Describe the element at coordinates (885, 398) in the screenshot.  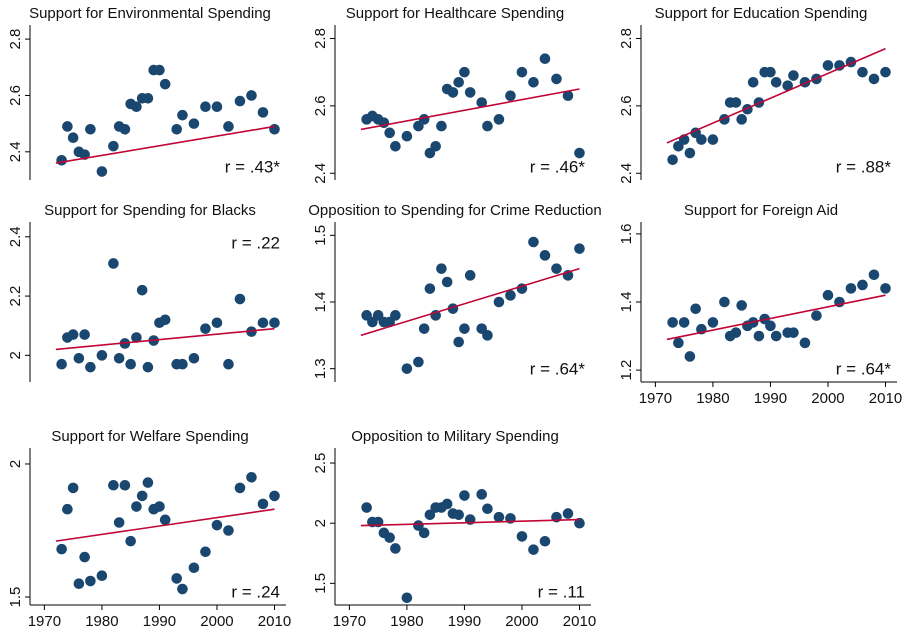
I see `x-tick-label: 2010` at that location.